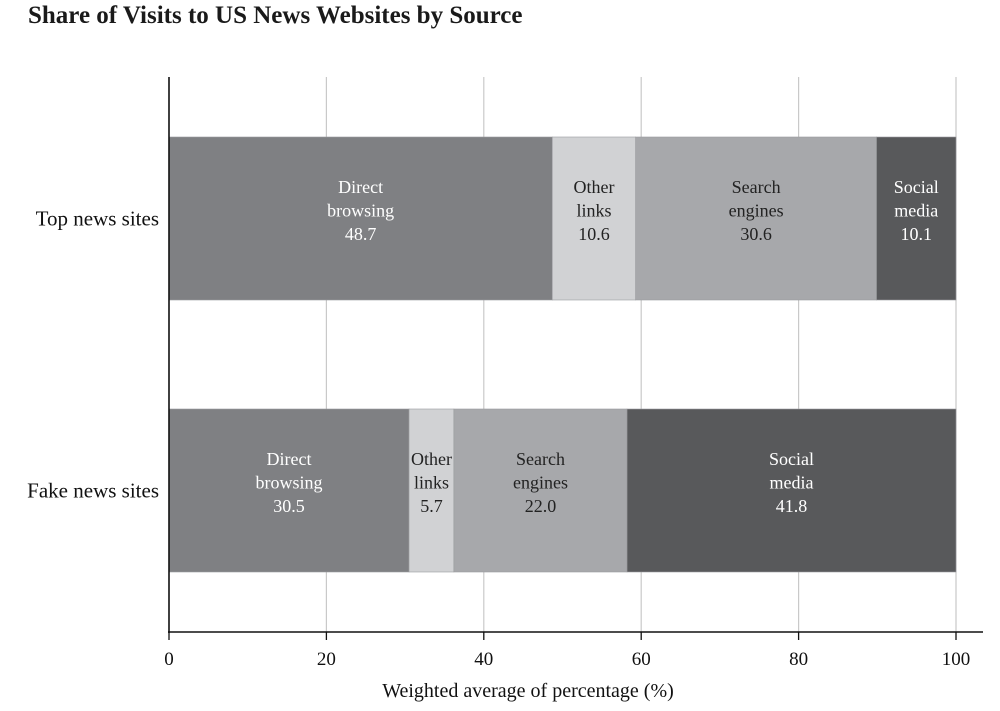  Describe the element at coordinates (540, 482) in the screenshot. I see `segment-label: Search engines 22.0` at that location.